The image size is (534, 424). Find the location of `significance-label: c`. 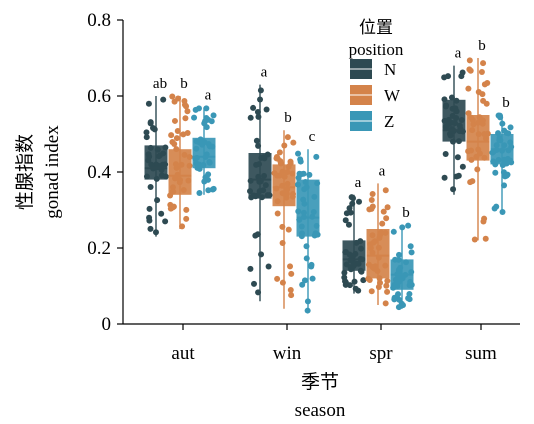

significance-label: c is located at coordinates (312, 137).